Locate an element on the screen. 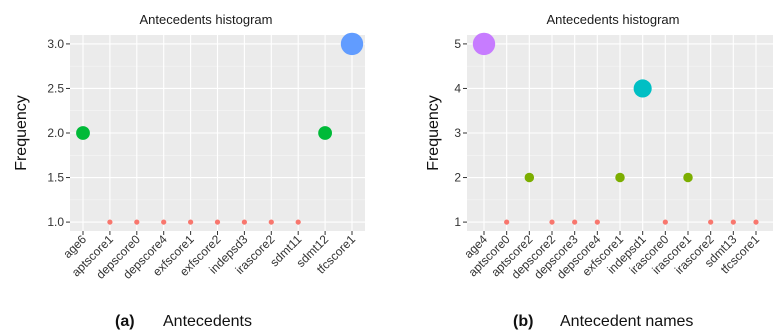 The width and height of the screenshot is (773, 332). data-point-irascore0 is located at coordinates (665, 222).